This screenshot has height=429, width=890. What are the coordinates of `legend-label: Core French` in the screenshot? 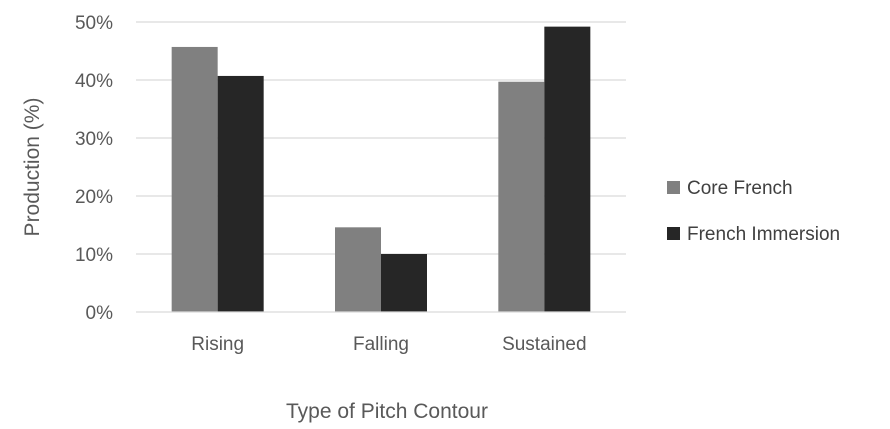 It's located at (740, 188).